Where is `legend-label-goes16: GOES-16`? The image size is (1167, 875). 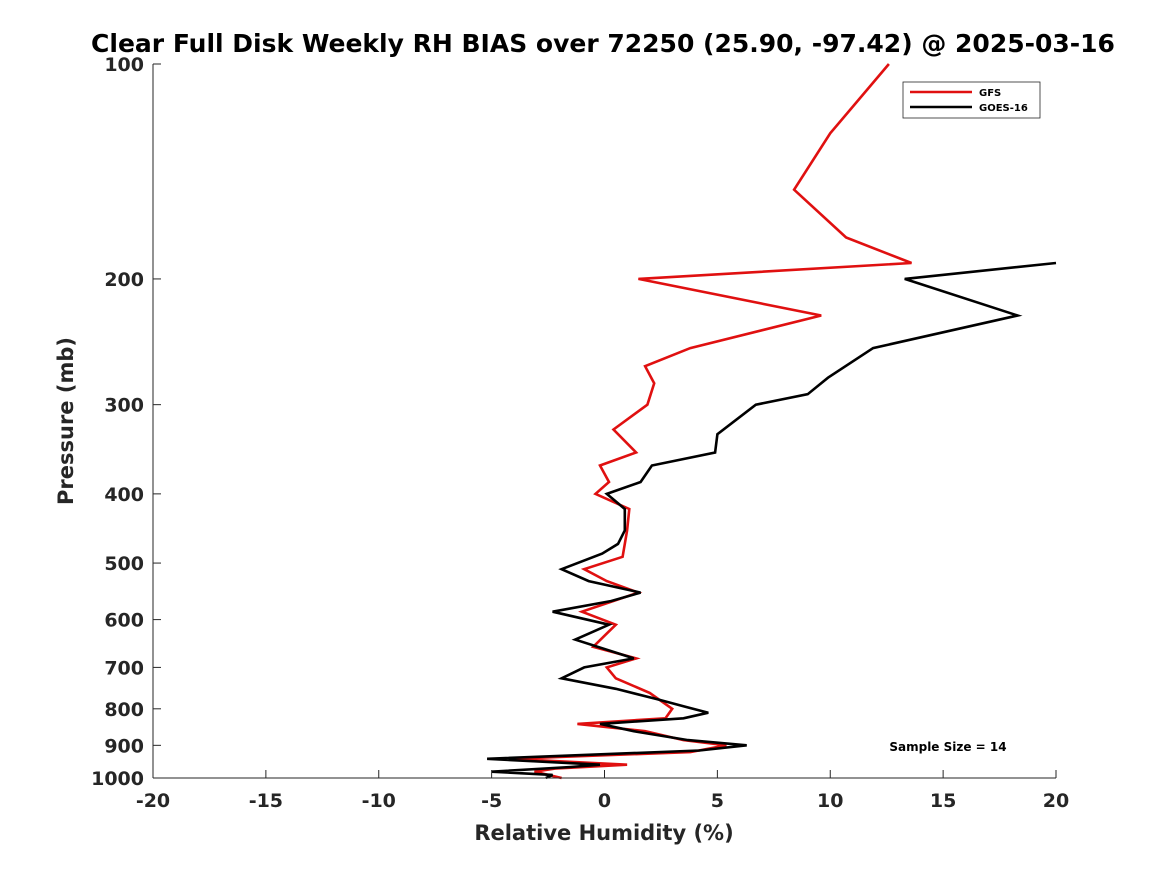 legend-label-goes16: GOES-16 is located at coordinates (1003, 108).